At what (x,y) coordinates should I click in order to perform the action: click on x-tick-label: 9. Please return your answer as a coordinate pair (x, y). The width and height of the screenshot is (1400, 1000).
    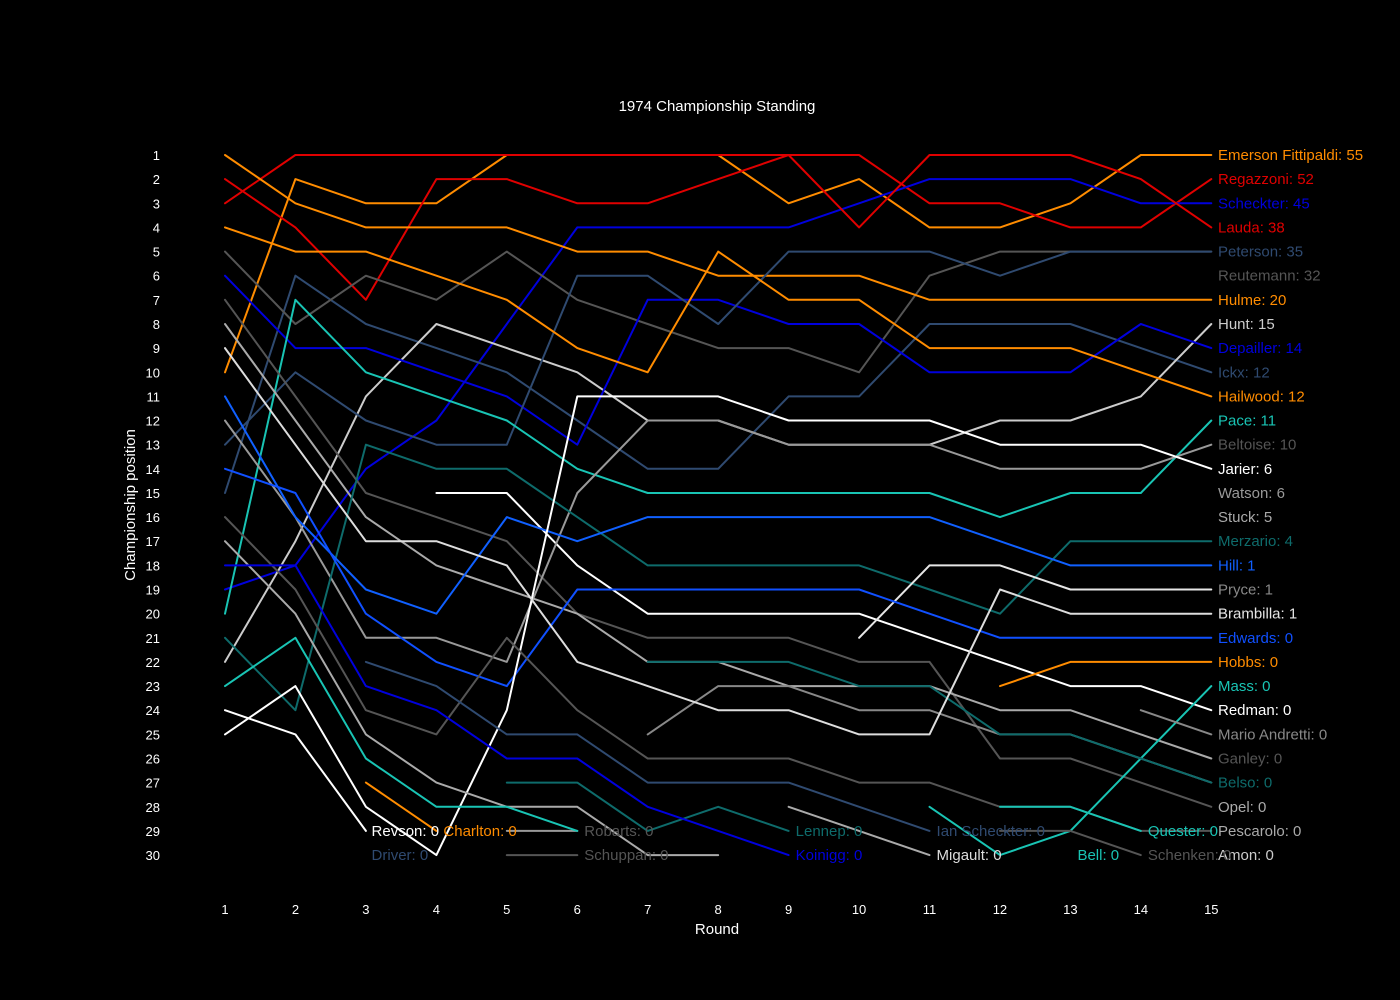
    Looking at the image, I should click on (788, 909).